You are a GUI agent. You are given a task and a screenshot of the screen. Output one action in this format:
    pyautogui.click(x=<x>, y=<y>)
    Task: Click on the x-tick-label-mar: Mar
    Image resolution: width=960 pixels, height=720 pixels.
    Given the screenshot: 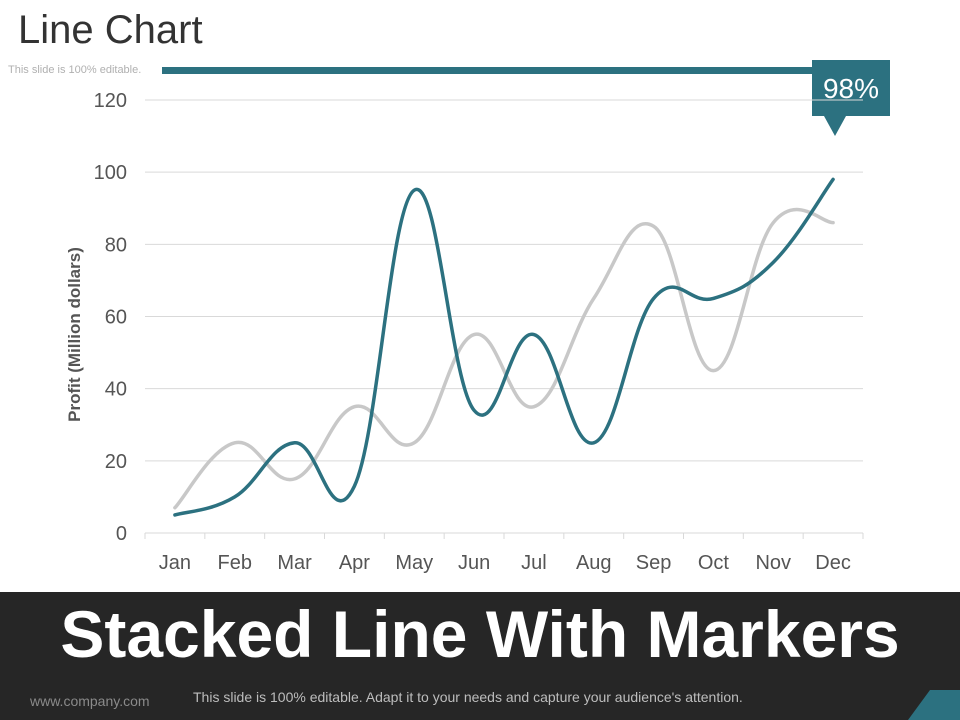 What is the action you would take?
    pyautogui.click(x=294, y=563)
    